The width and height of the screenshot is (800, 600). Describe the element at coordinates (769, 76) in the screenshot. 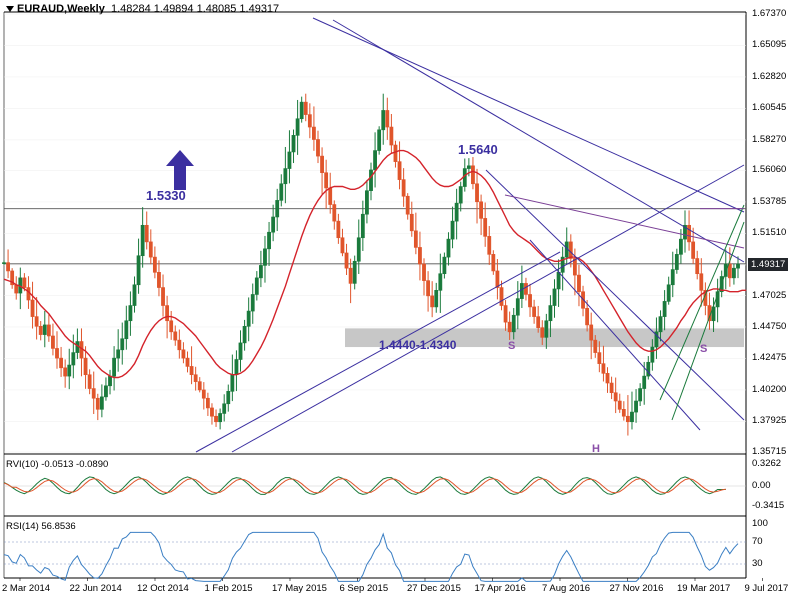

I see `price-tick-label: 1.62820` at that location.